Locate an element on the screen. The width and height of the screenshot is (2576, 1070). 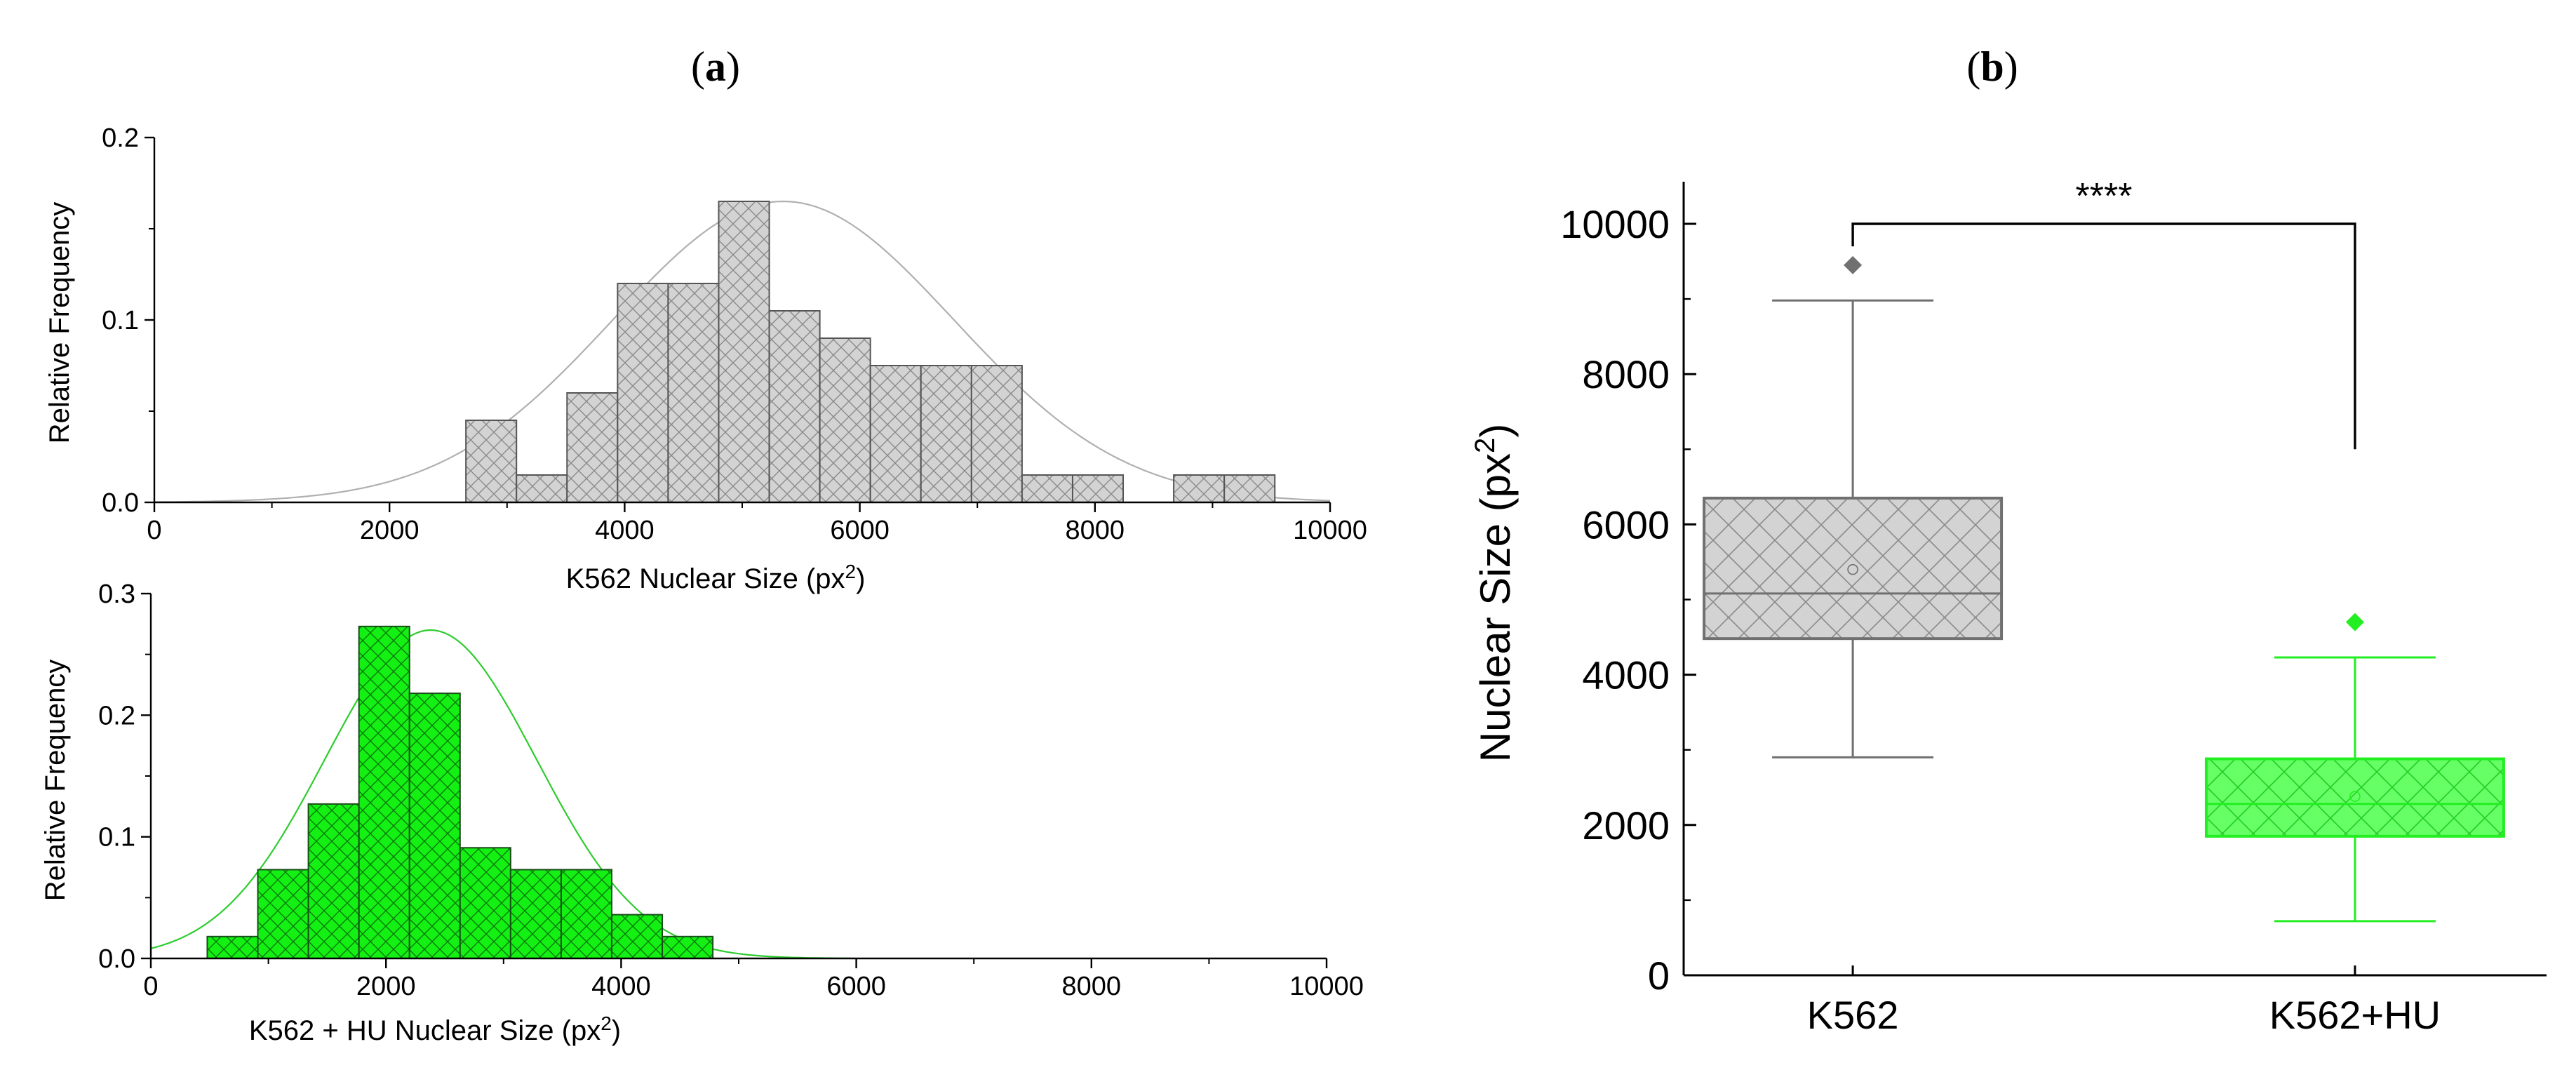
x-tick-label: K562 is located at coordinates (1853, 1015).